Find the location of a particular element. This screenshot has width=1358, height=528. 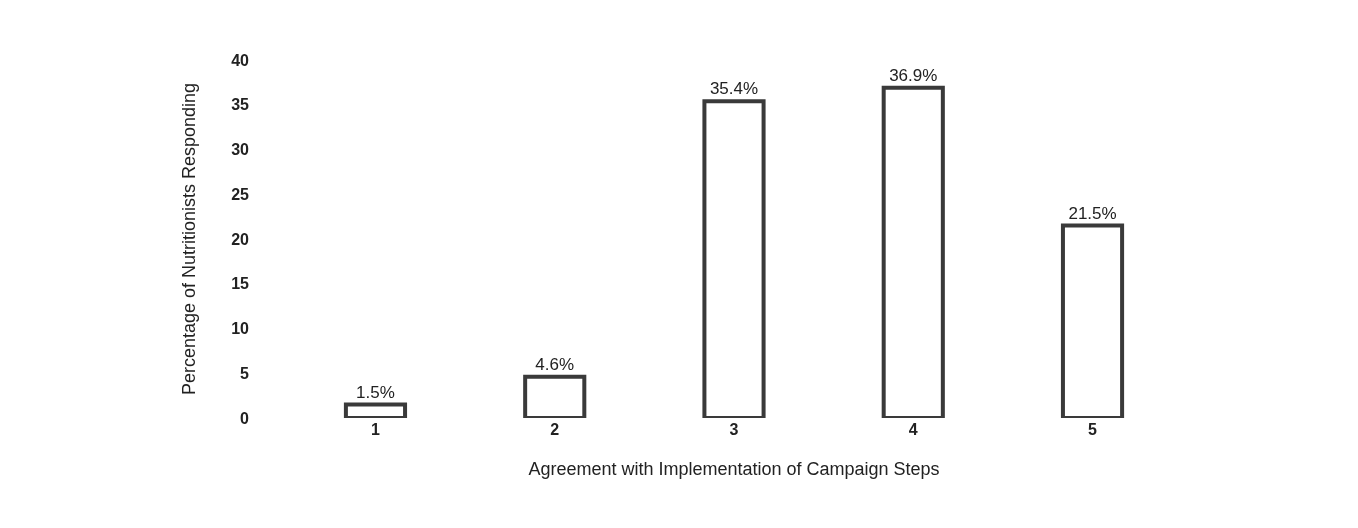

x-tick-label: 5 is located at coordinates (1093, 429).